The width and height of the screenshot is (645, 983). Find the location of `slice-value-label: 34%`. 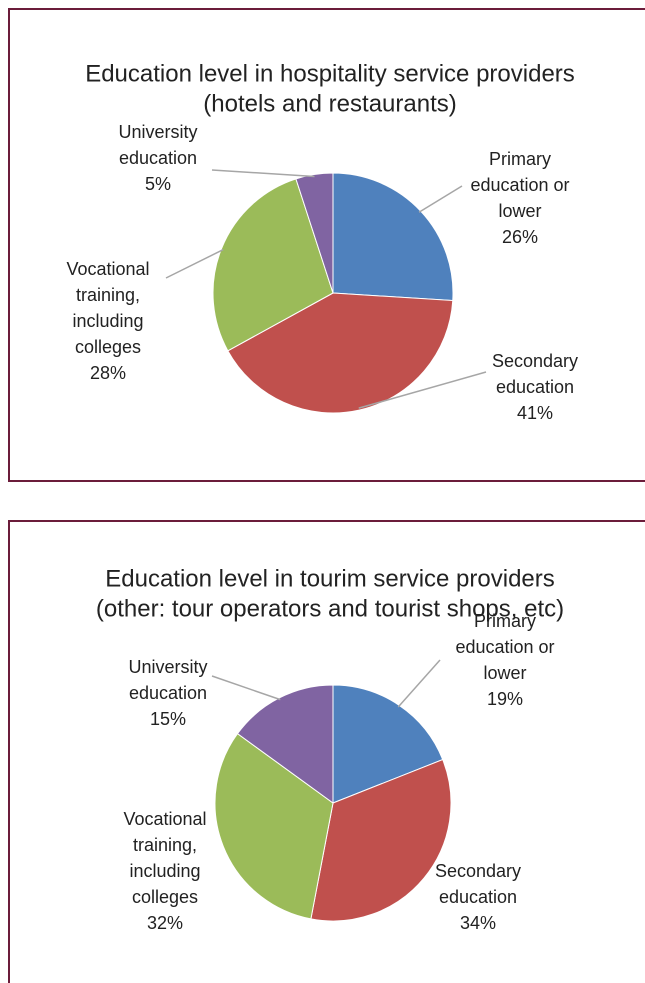

slice-value-label: 34% is located at coordinates (478, 923).